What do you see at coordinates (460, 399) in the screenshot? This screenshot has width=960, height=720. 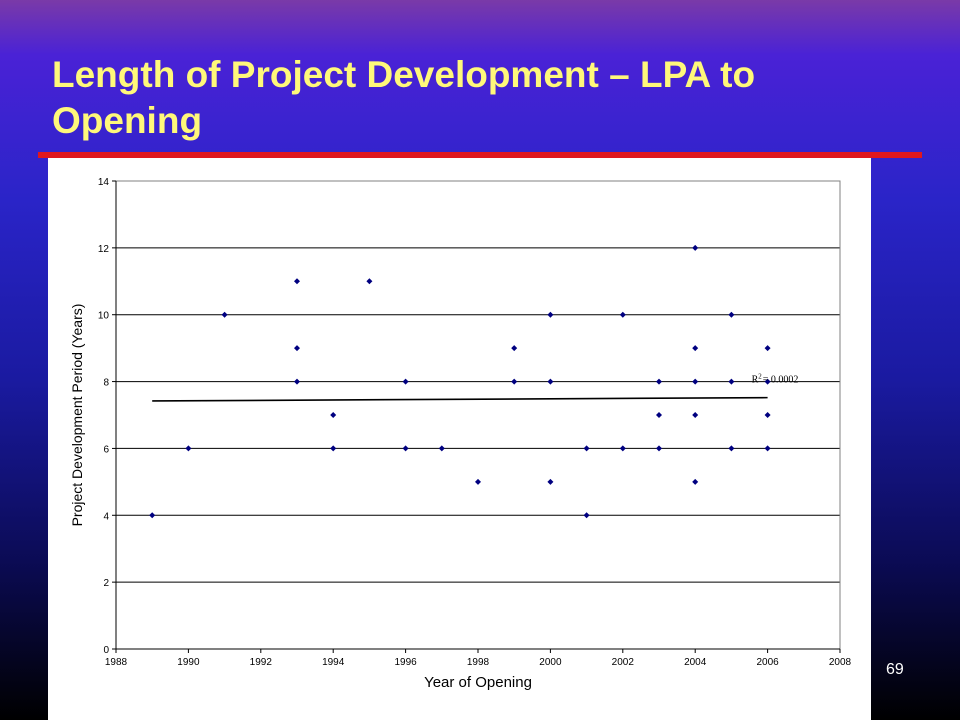 I see `trendline` at bounding box center [460, 399].